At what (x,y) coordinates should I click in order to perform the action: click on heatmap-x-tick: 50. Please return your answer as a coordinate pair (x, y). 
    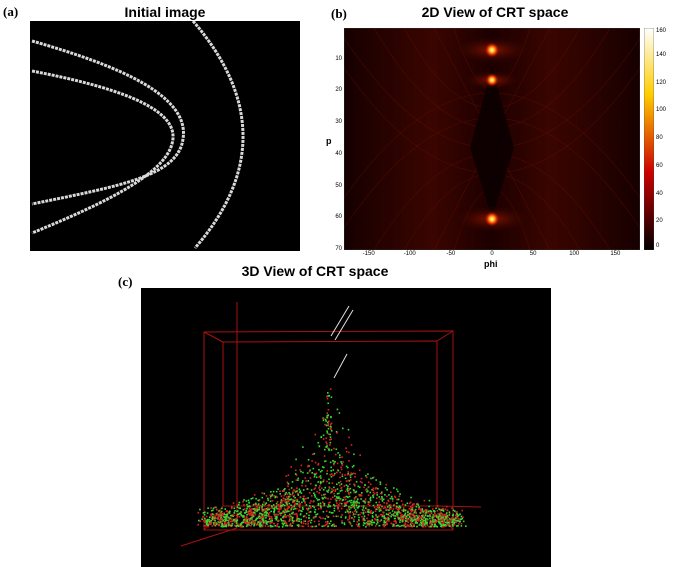
    Looking at the image, I should click on (533, 254).